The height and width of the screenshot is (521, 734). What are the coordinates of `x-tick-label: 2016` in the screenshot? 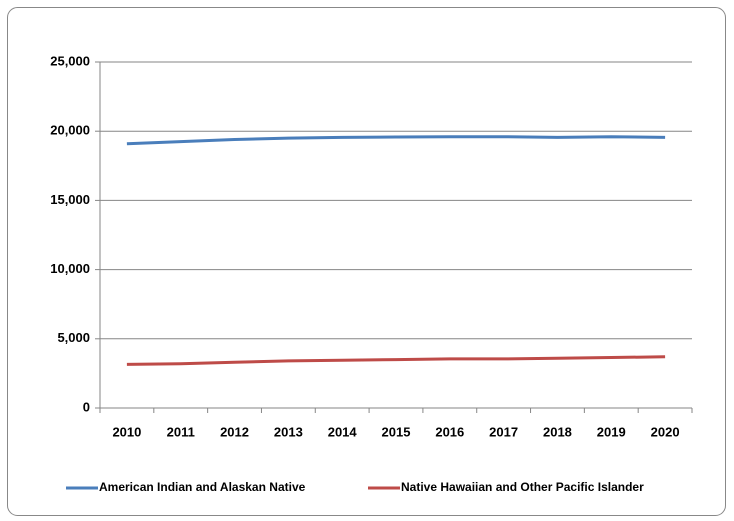 It's located at (449, 431).